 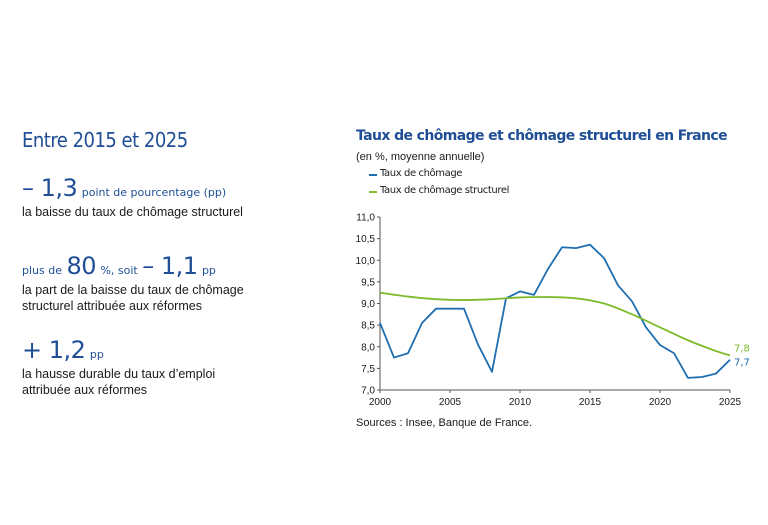 I want to click on y-tick-label: 9,5, so click(x=368, y=282).